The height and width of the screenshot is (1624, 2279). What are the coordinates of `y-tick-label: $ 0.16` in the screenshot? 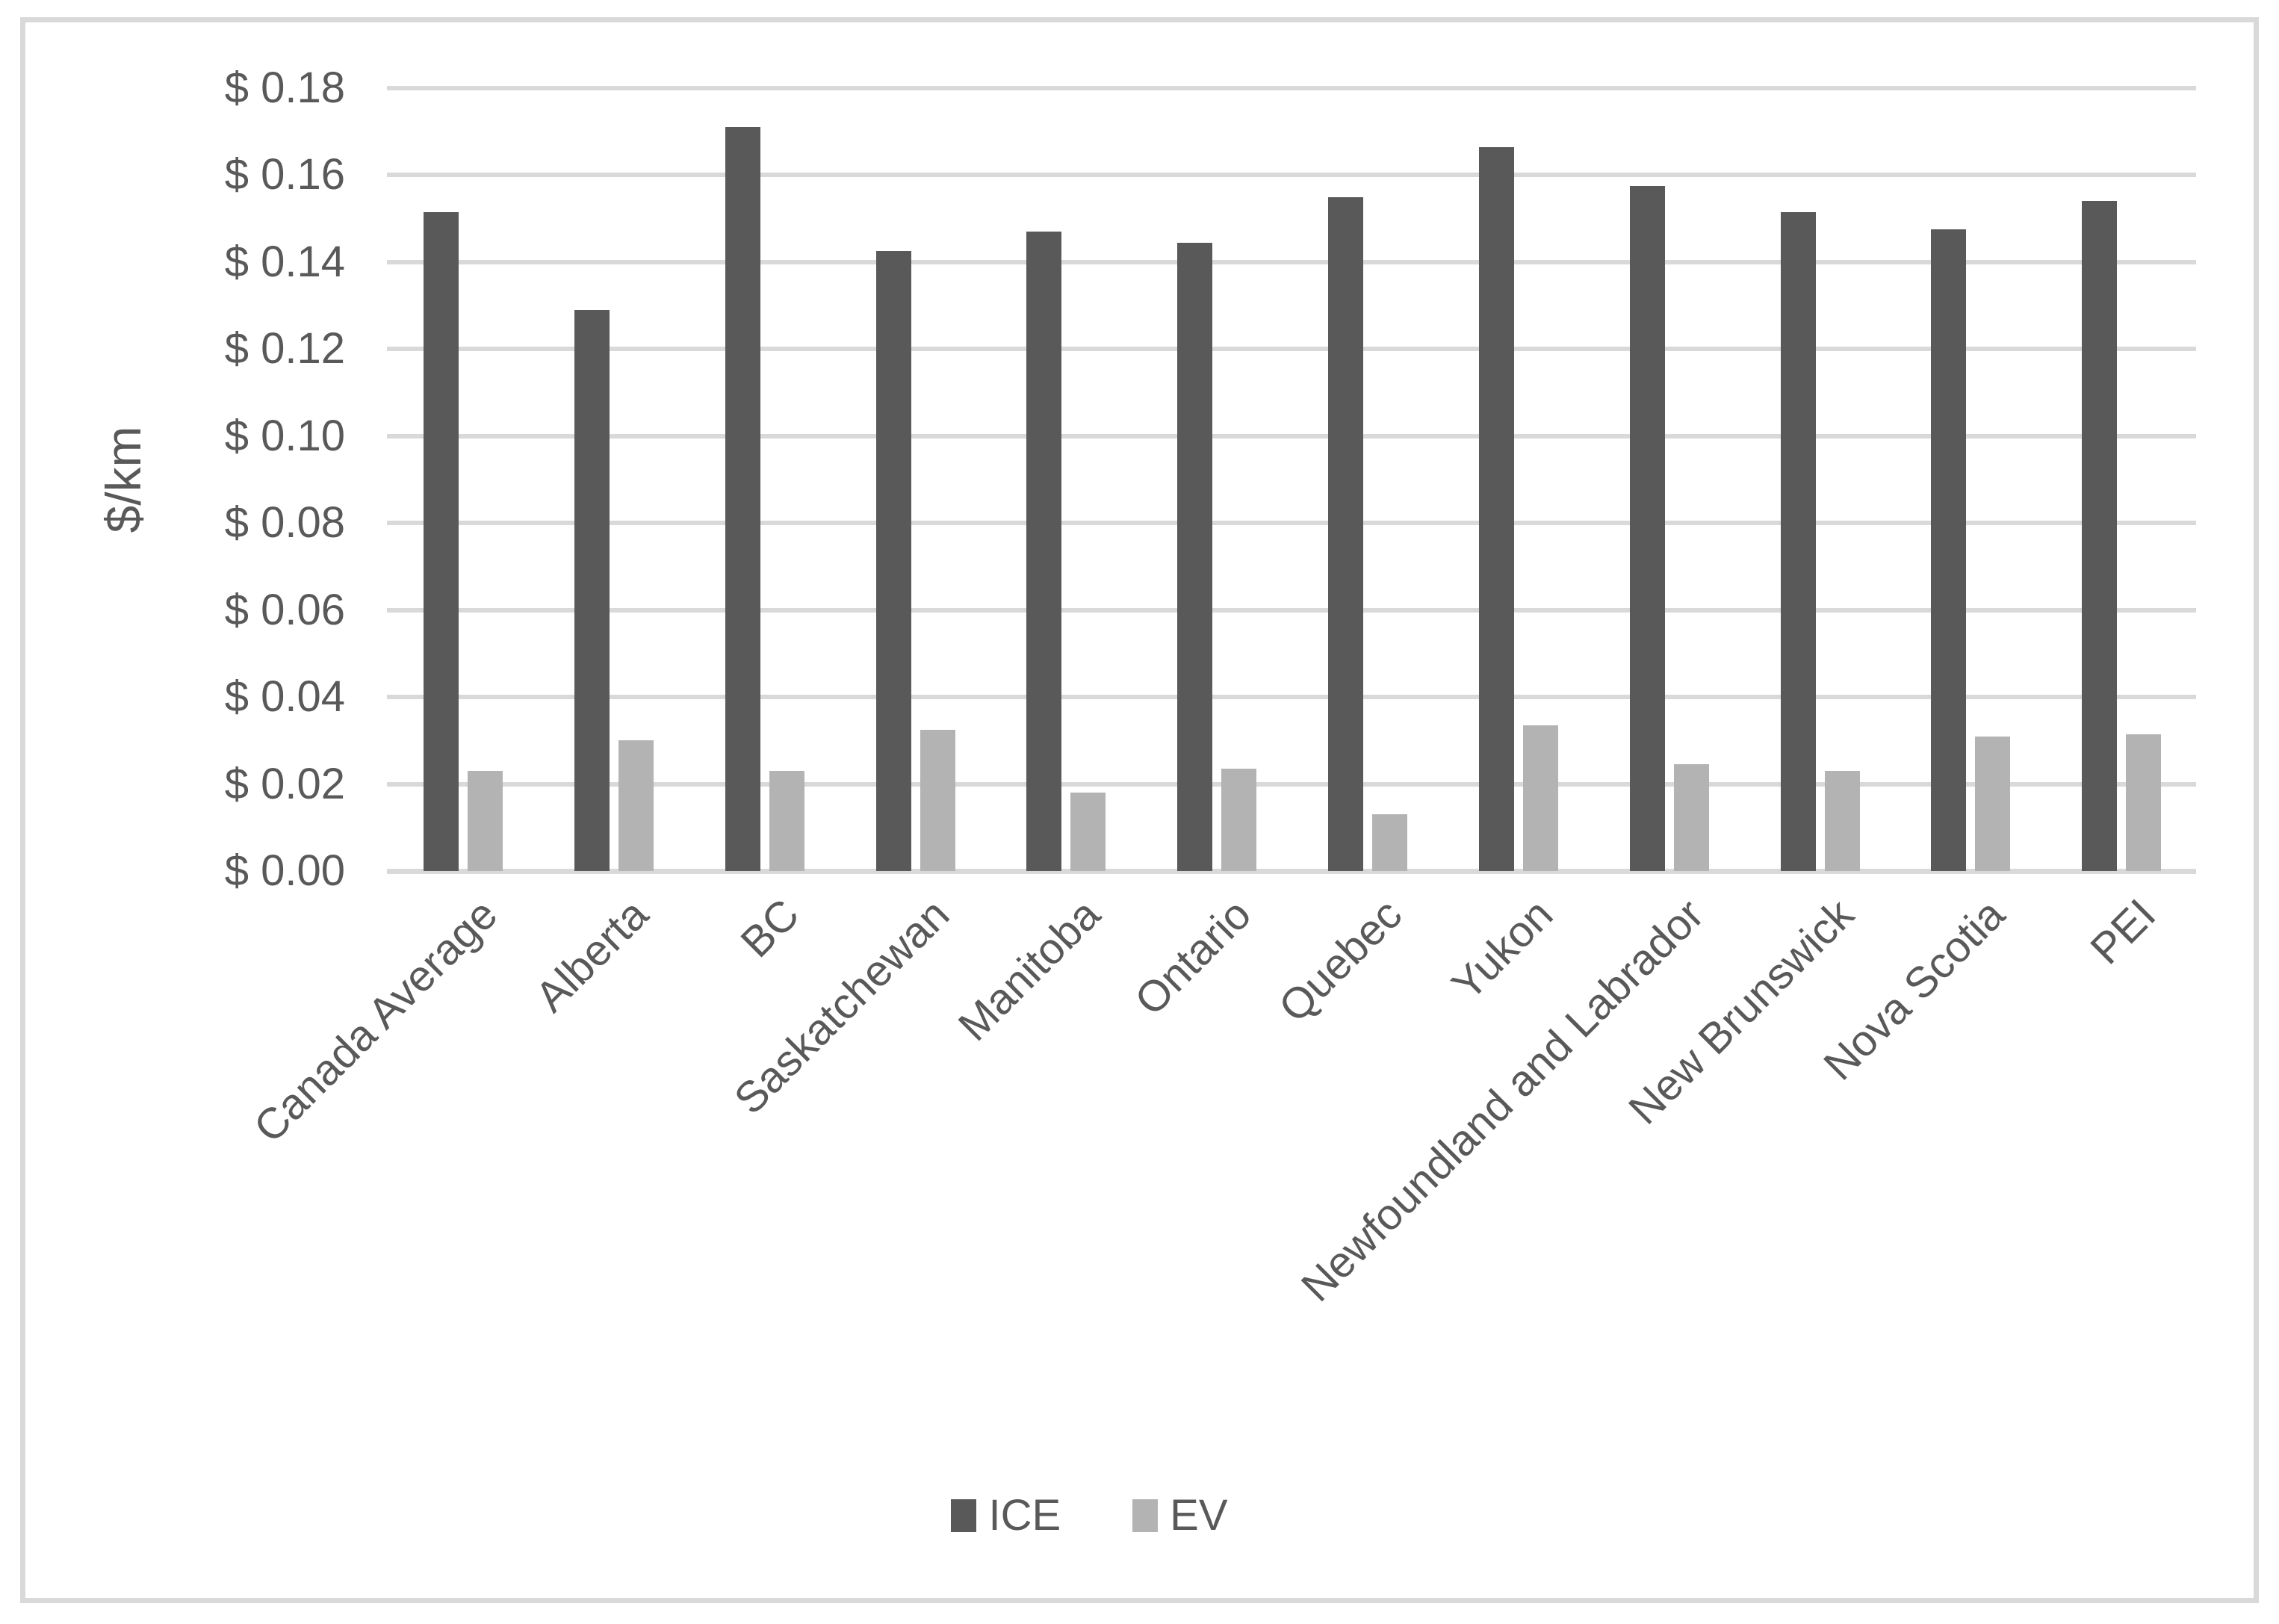 It's located at (284, 174).